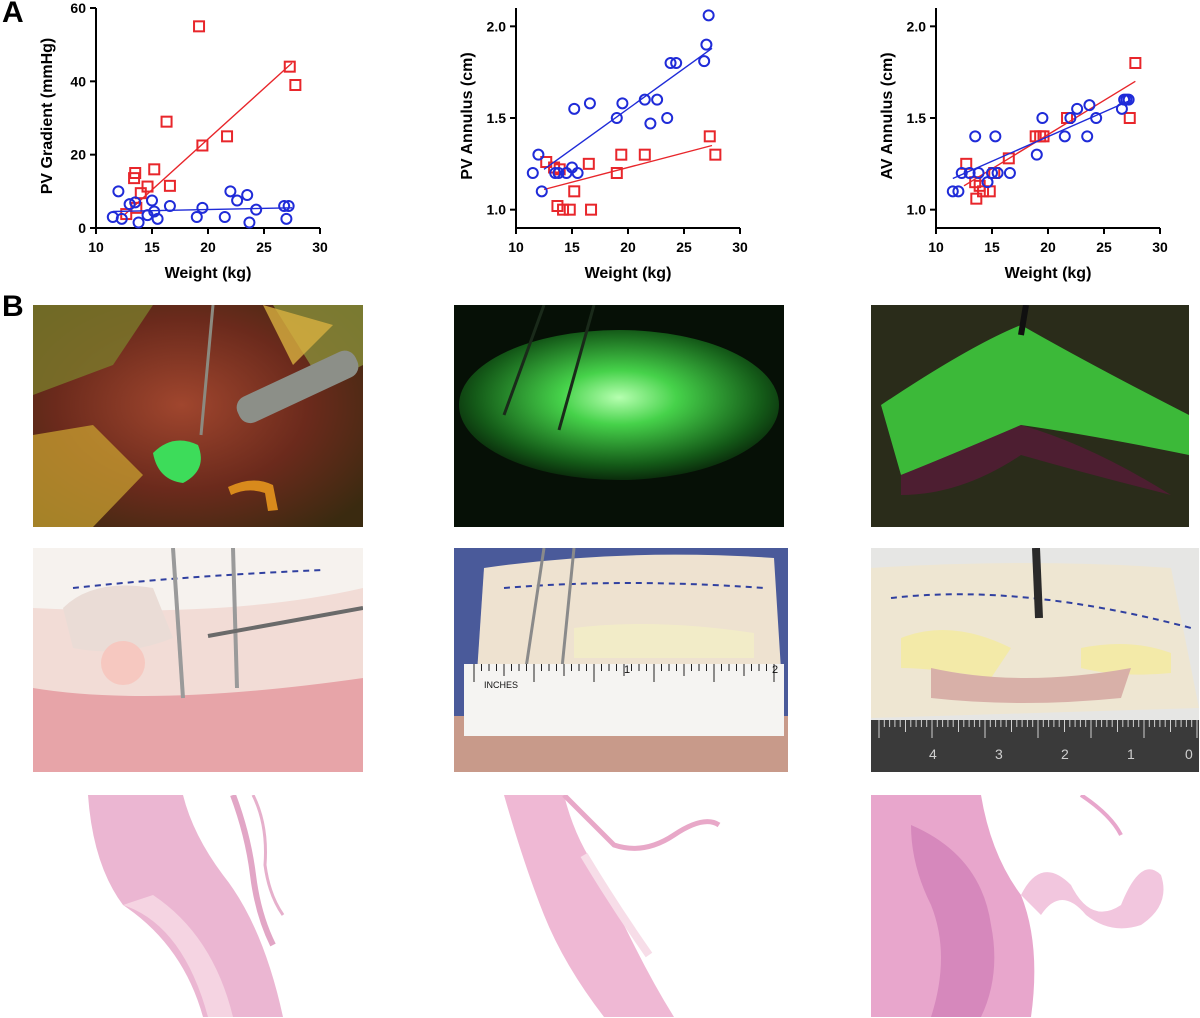 The image size is (1200, 1018). I want to click on x-tick-label: 20, so click(208, 247).